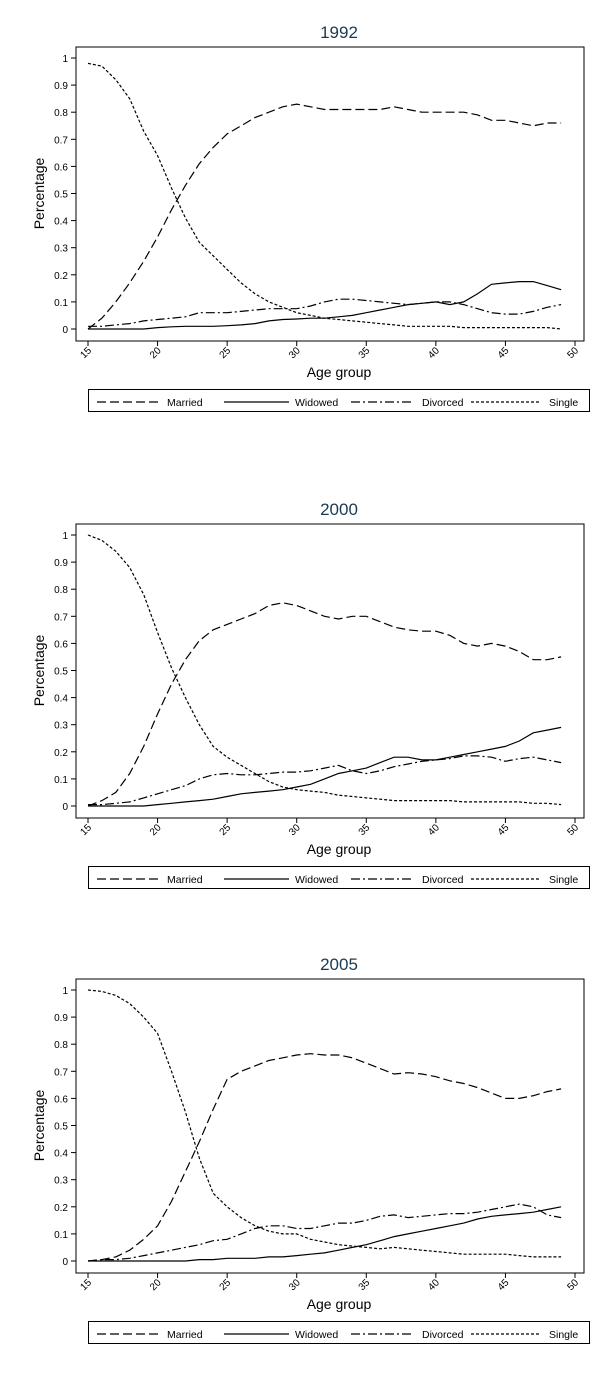  I want to click on chart-title: 2000, so click(339, 509).